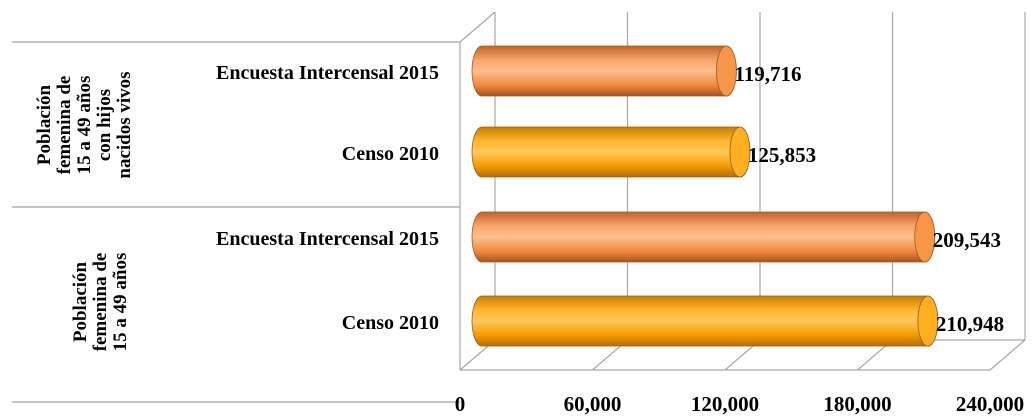 The image size is (1035, 419). I want to click on x-tick-label: 0, so click(460, 404).